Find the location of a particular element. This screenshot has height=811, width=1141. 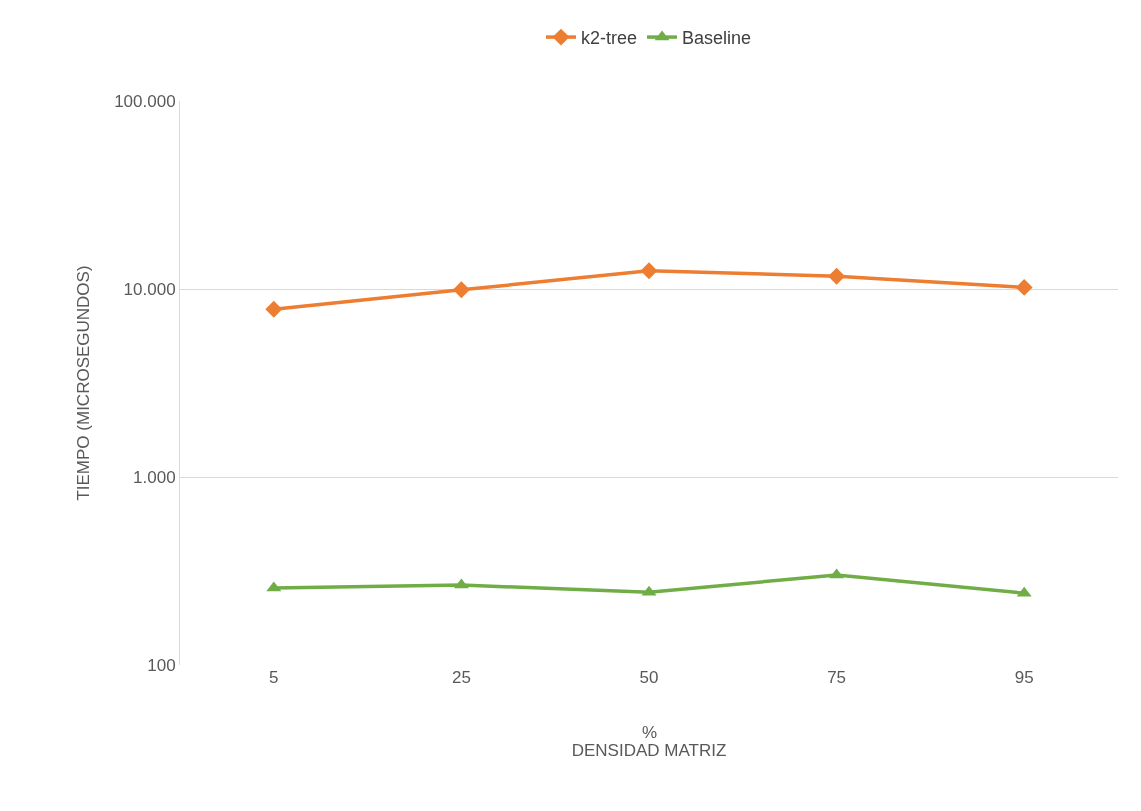

y-tick-label: 1.000 is located at coordinates (154, 477).